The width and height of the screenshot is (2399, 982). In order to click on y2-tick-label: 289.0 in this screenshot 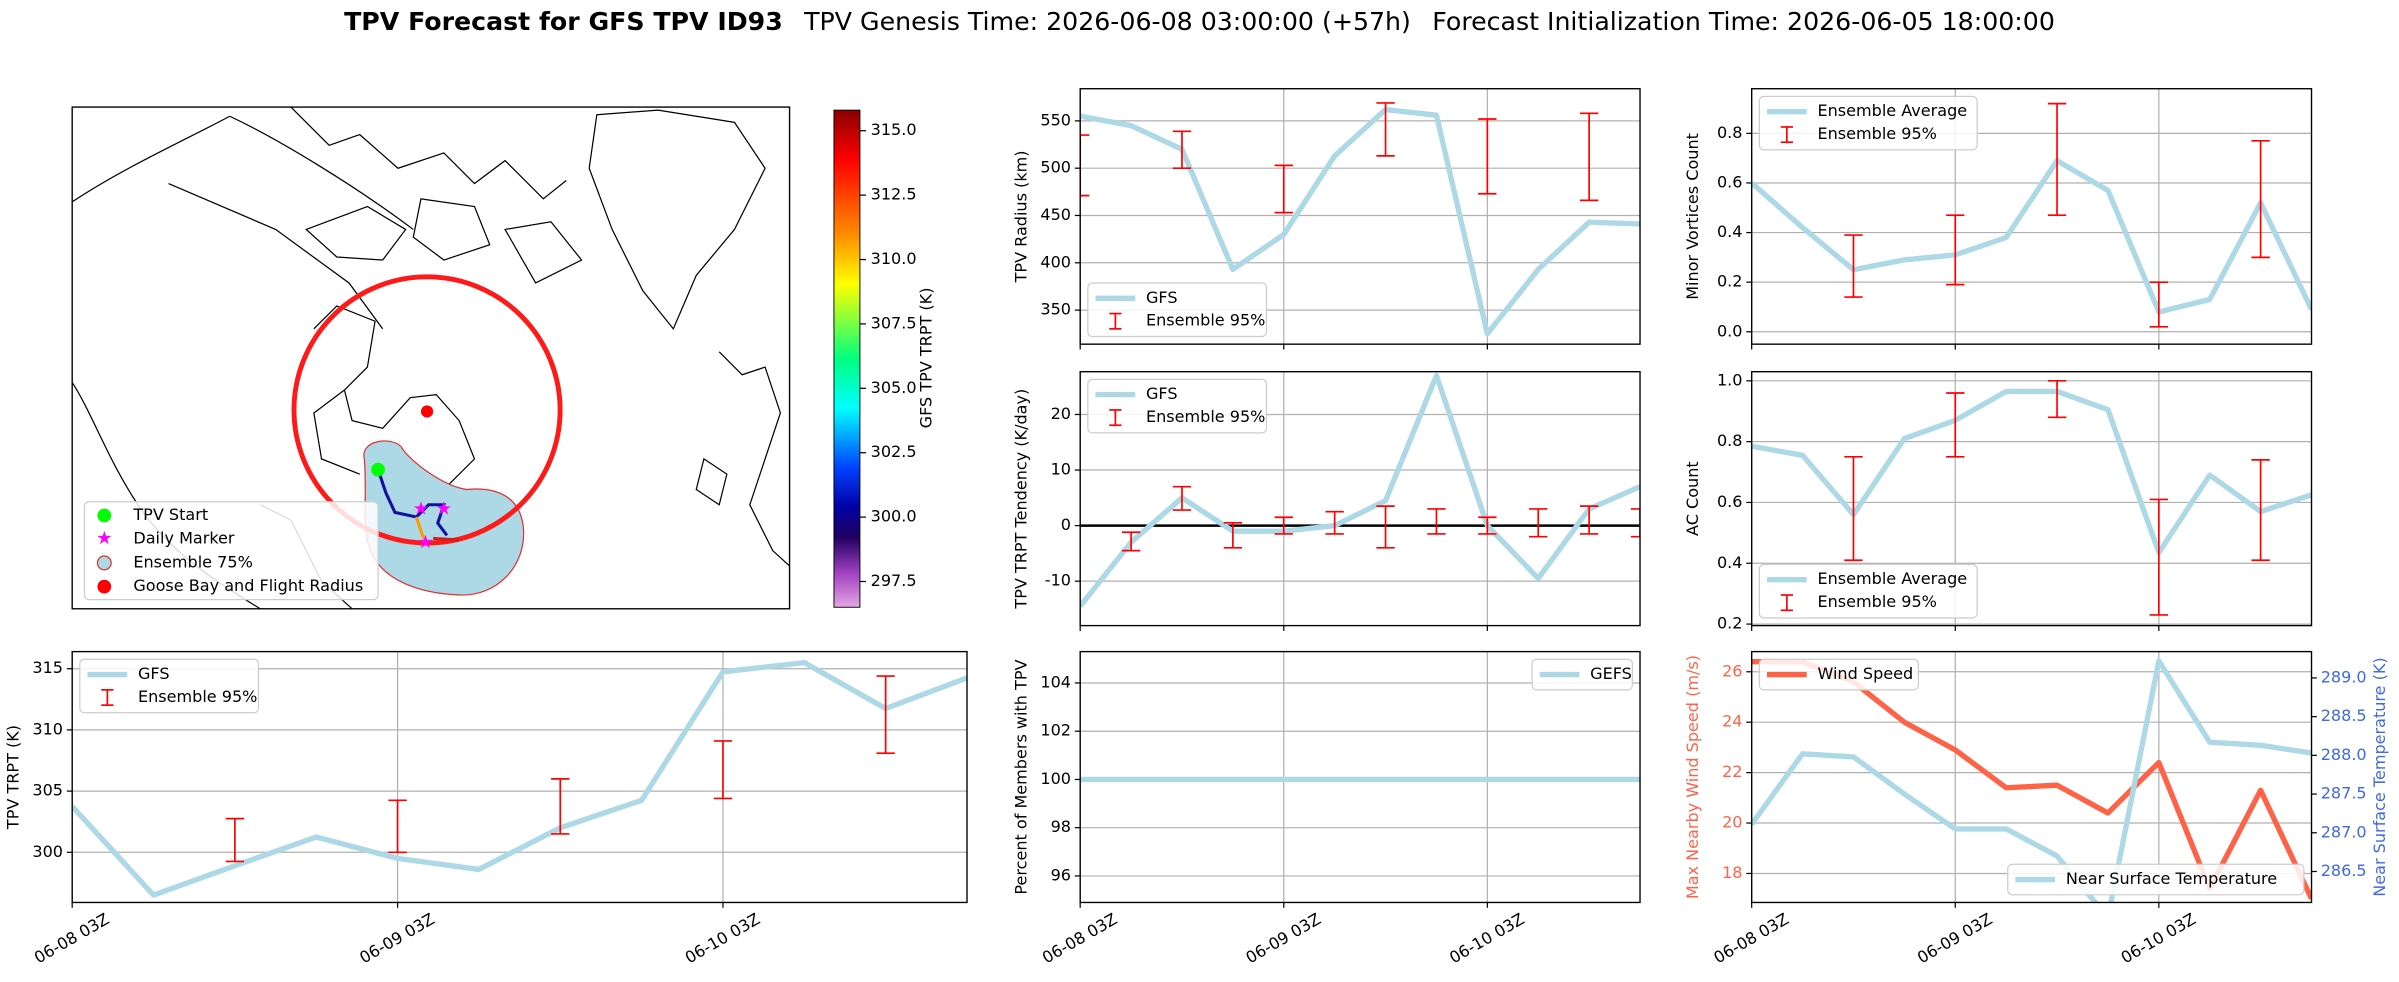, I will do `click(2344, 676)`.